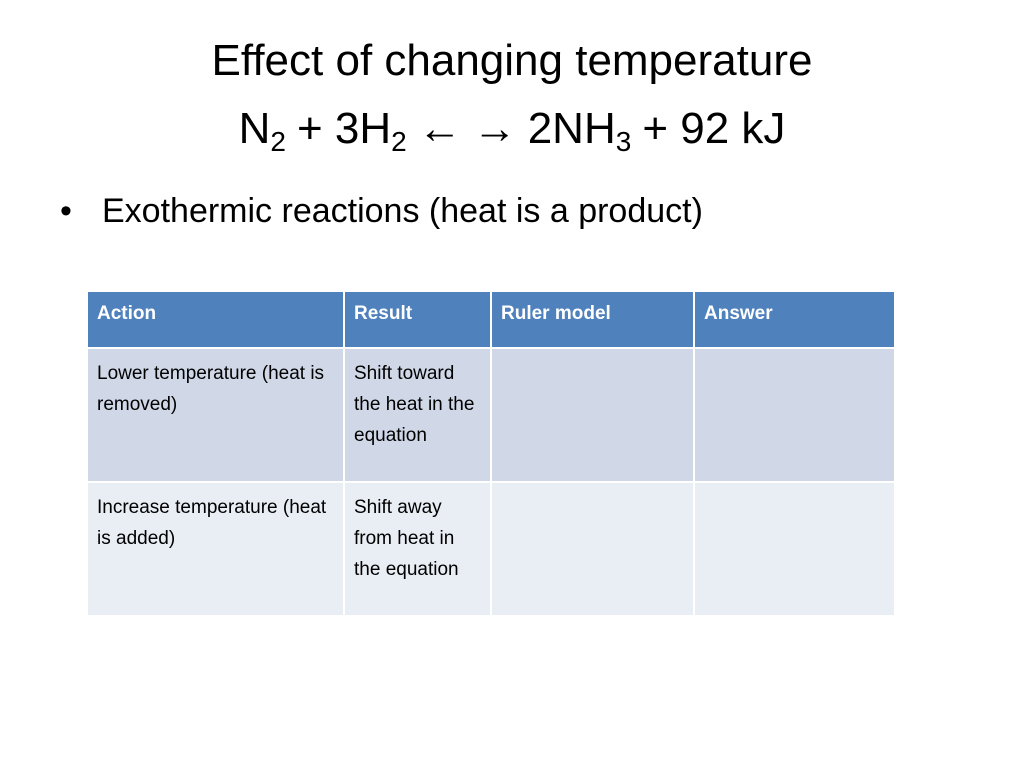 The width and height of the screenshot is (1024, 768). What do you see at coordinates (417, 549) in the screenshot?
I see `cell: Shift away from heat in the equation` at bounding box center [417, 549].